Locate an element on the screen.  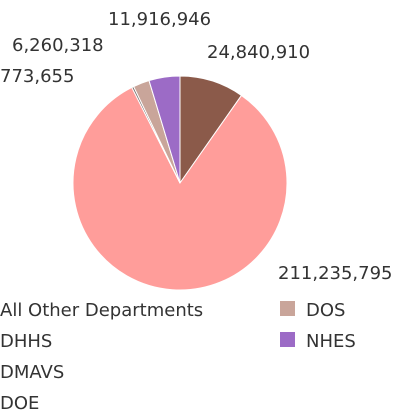
legend-label-nhes: NHES is located at coordinates (331, 341).